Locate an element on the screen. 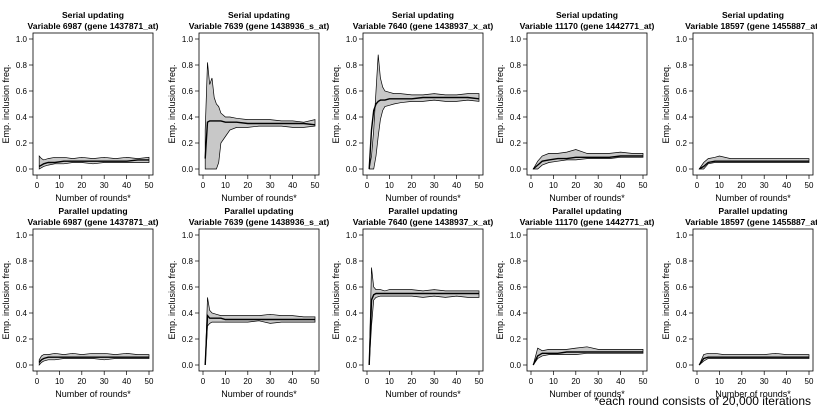  panel-title: Variable 7640 (gene 1438937_x_at) is located at coordinates (423, 222).